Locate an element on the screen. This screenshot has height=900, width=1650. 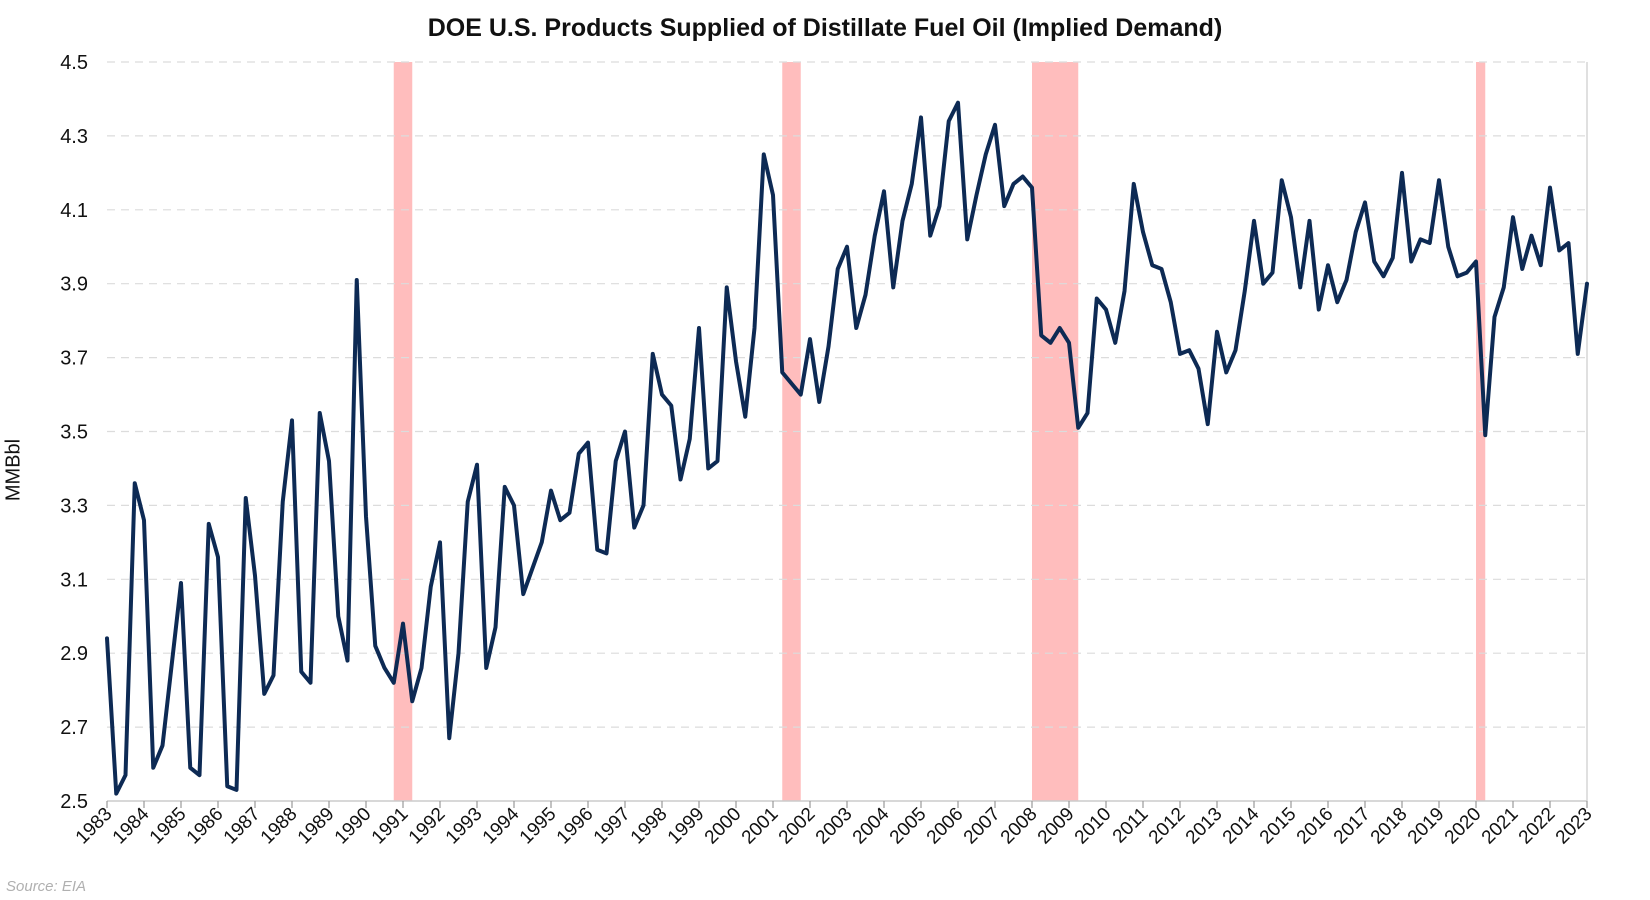
x-tick-label: 1999 is located at coordinates (686, 826).